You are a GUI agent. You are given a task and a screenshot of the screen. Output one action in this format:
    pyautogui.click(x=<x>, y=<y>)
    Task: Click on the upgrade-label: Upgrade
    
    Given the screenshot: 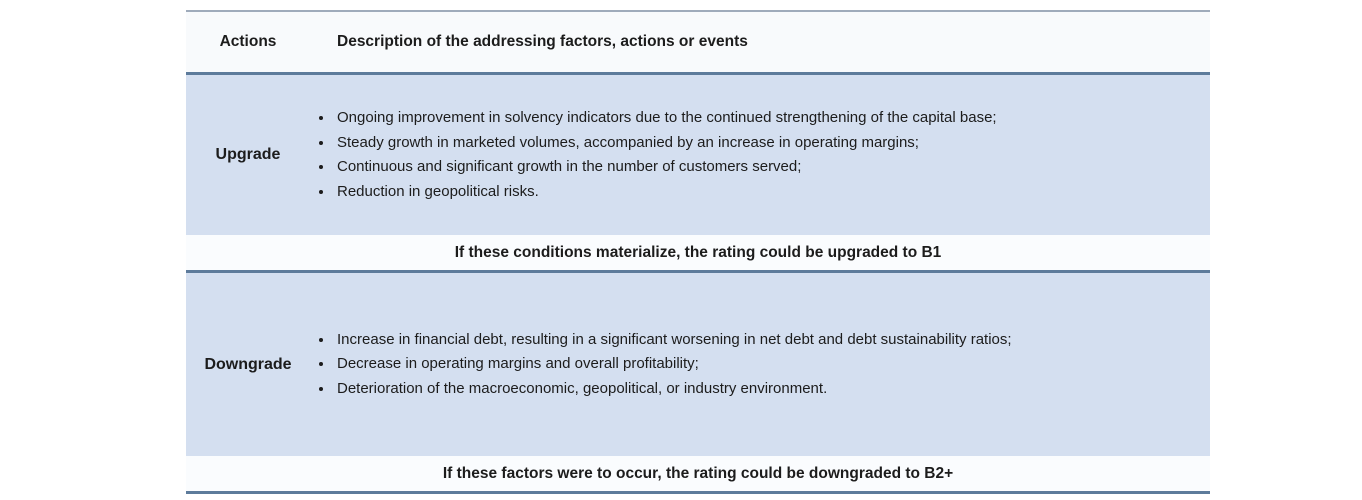 What is the action you would take?
    pyautogui.click(x=248, y=154)
    